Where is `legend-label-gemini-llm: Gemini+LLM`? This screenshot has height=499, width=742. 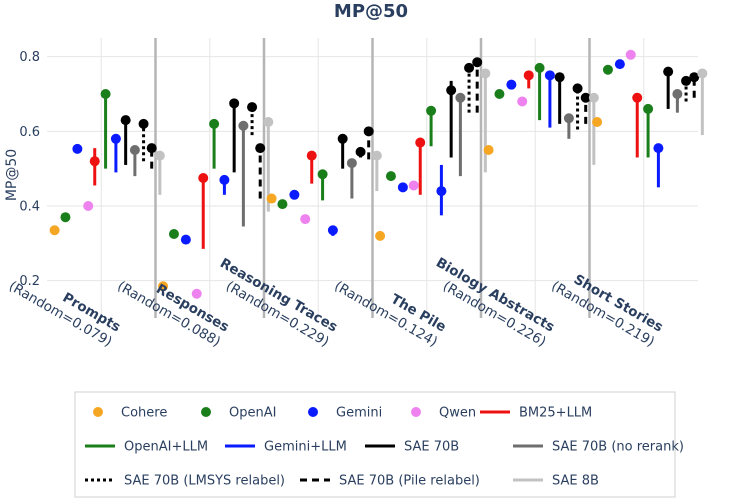 legend-label-gemini-llm: Gemini+LLM is located at coordinates (305, 447).